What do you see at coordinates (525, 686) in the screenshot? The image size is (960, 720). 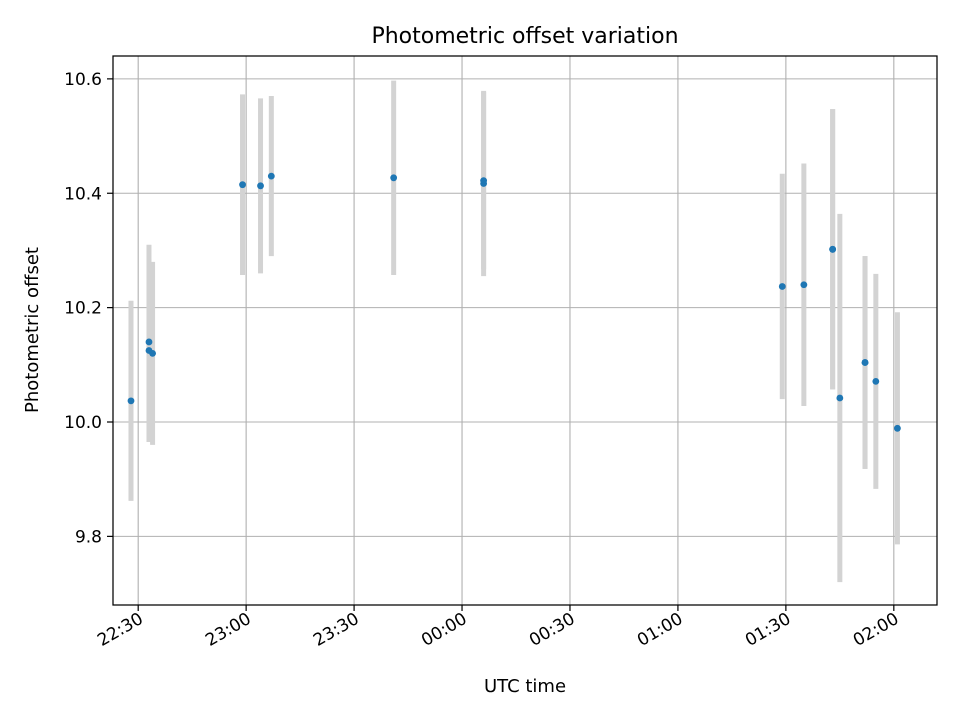 I see `x-axis-label: UTC time` at bounding box center [525, 686].